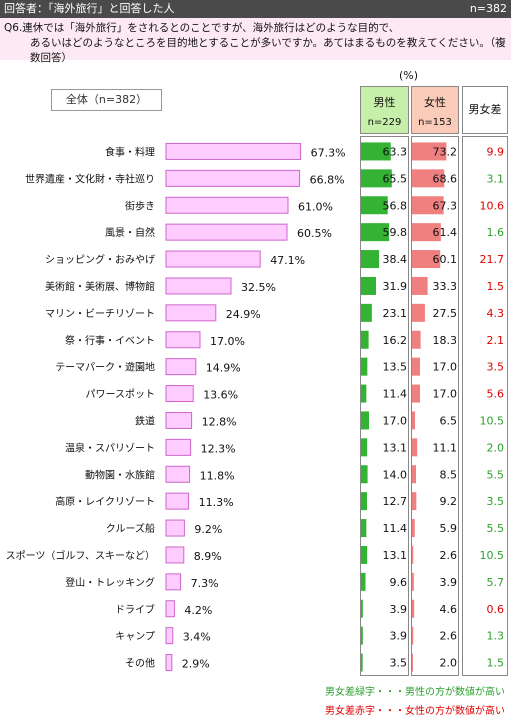 The image size is (511, 720). What do you see at coordinates (145, 420) in the screenshot?
I see `category-label: 鉄道` at bounding box center [145, 420].